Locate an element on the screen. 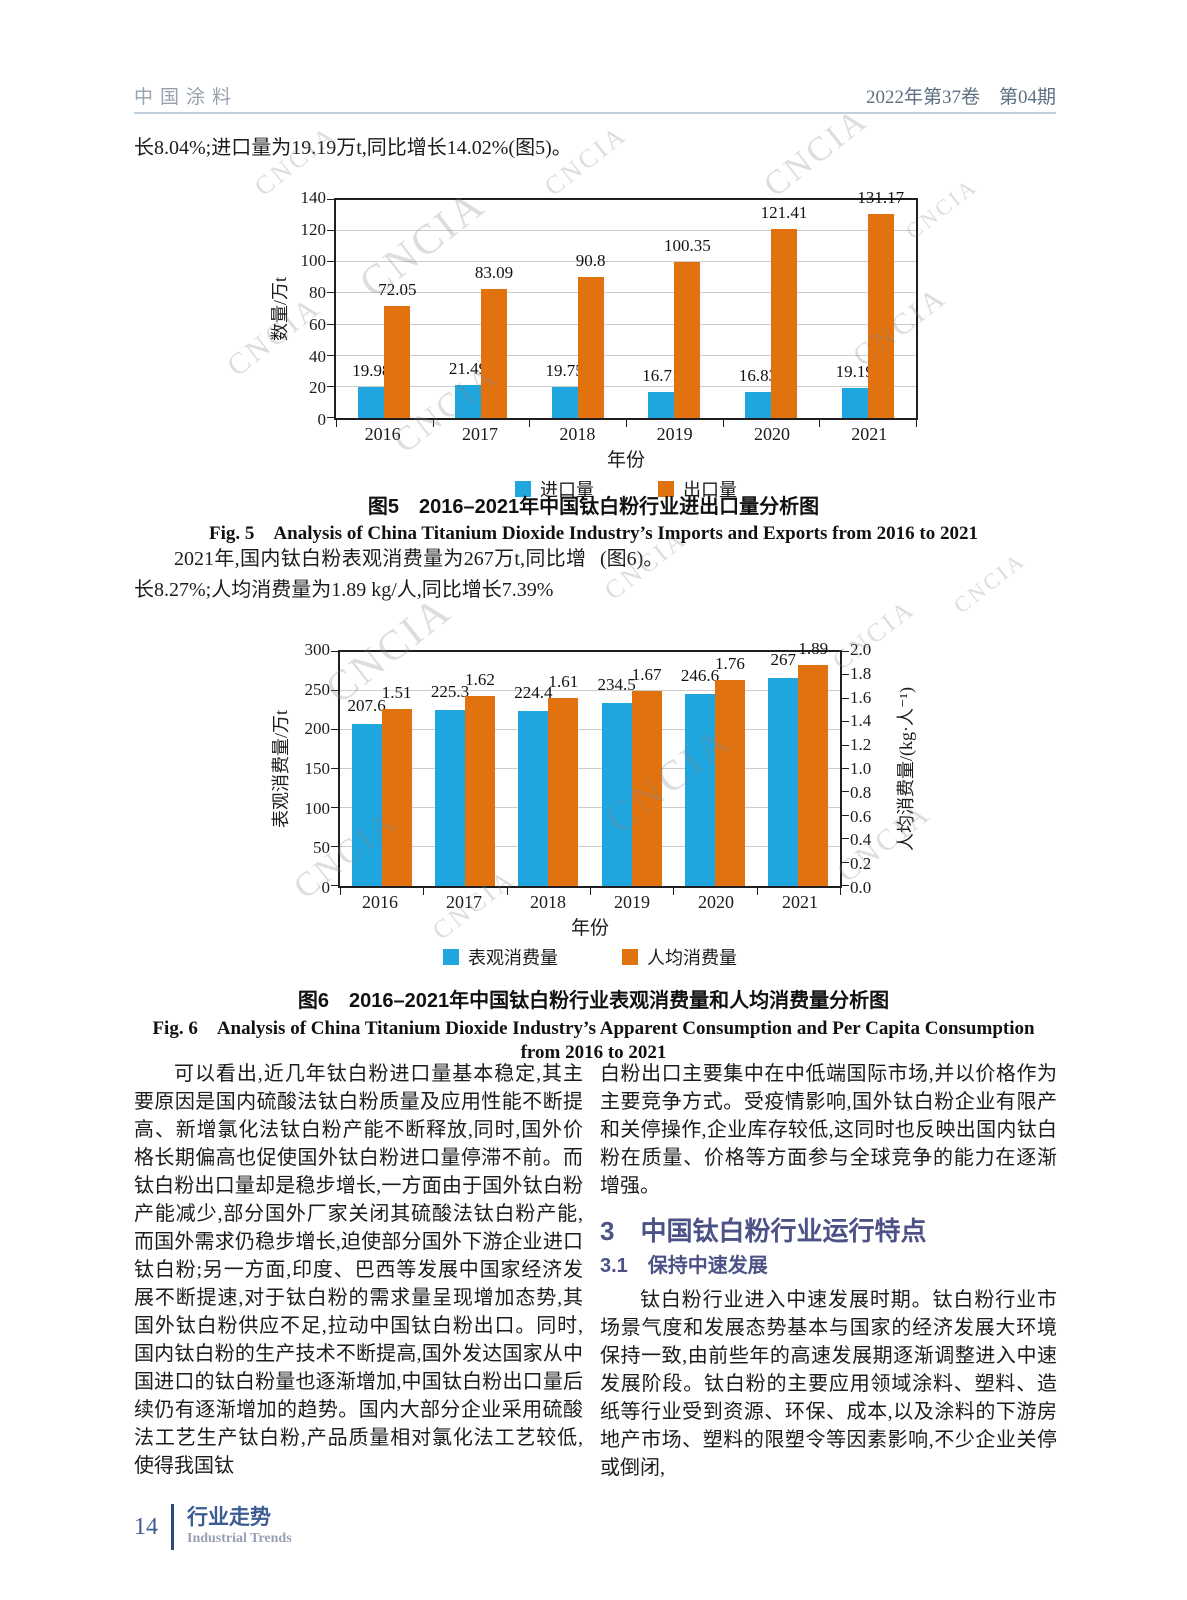 Image resolution: width=1187 pixels, height=1600 pixels. fig6-left-y-axis-ticks: 0 50 100 150 200 250 300 is located at coordinates (316, 768).